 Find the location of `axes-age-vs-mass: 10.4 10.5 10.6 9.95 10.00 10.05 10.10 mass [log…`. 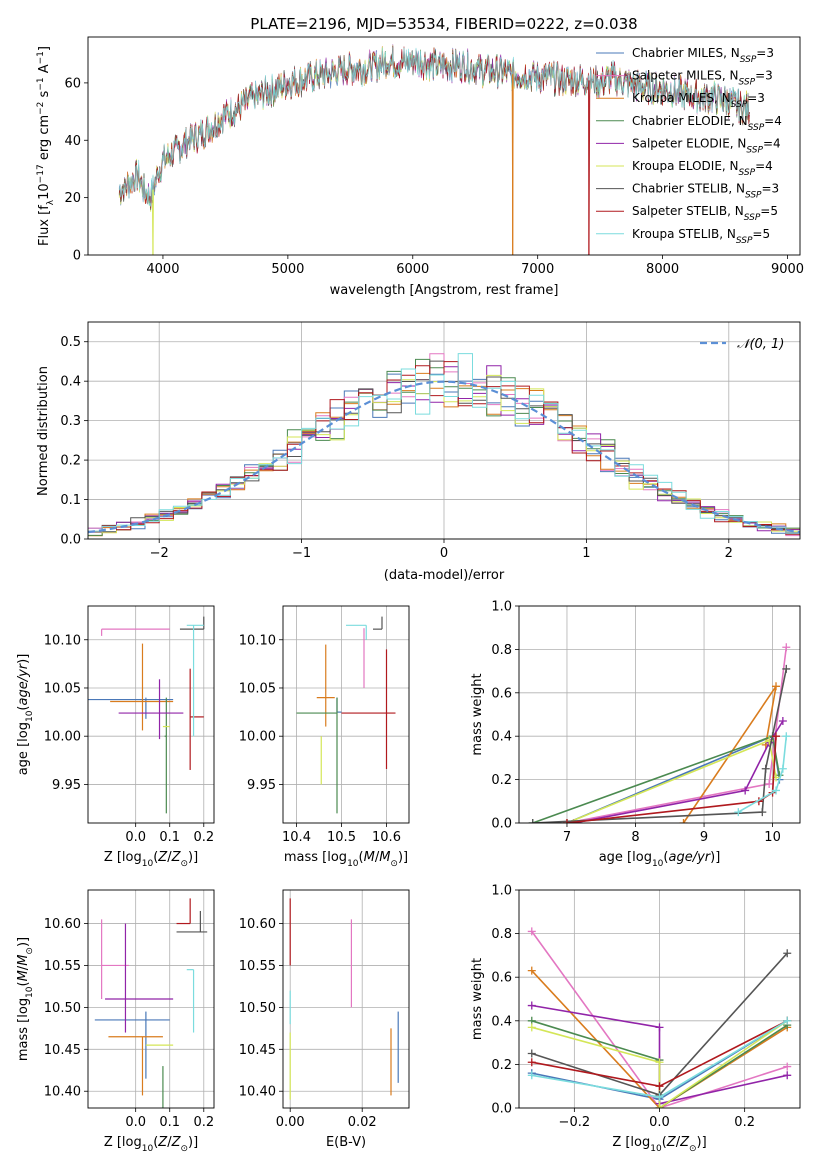

axes-age-vs-mass: 10.4 10.5 10.6 9.95 10.00 10.05 10.10 mass [log… is located at coordinates (324, 737).